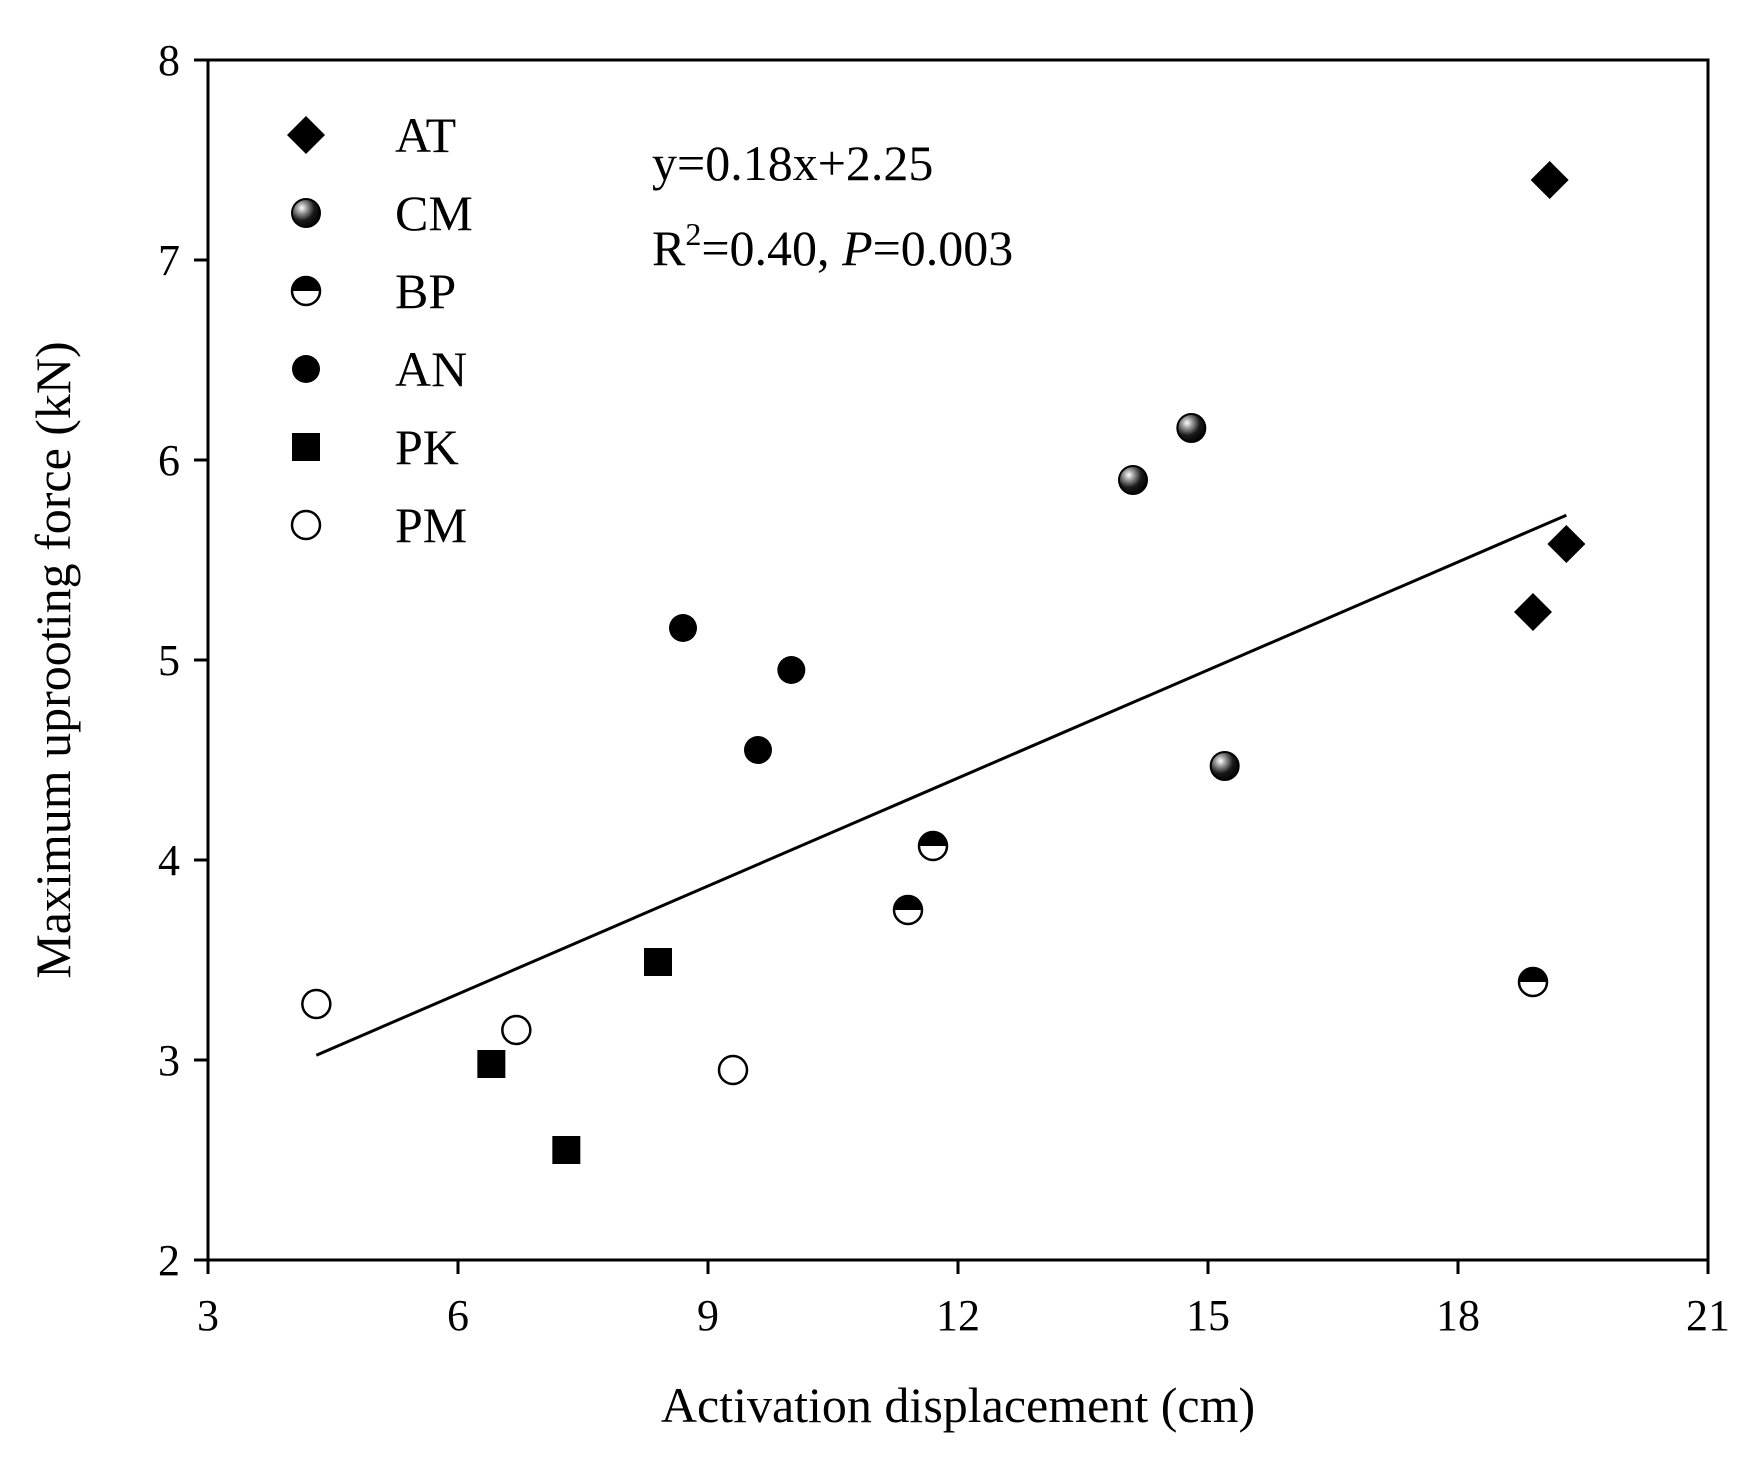 This screenshot has width=1750, height=1479. Describe the element at coordinates (1708, 1315) in the screenshot. I see `x-tick-label: 21` at that location.